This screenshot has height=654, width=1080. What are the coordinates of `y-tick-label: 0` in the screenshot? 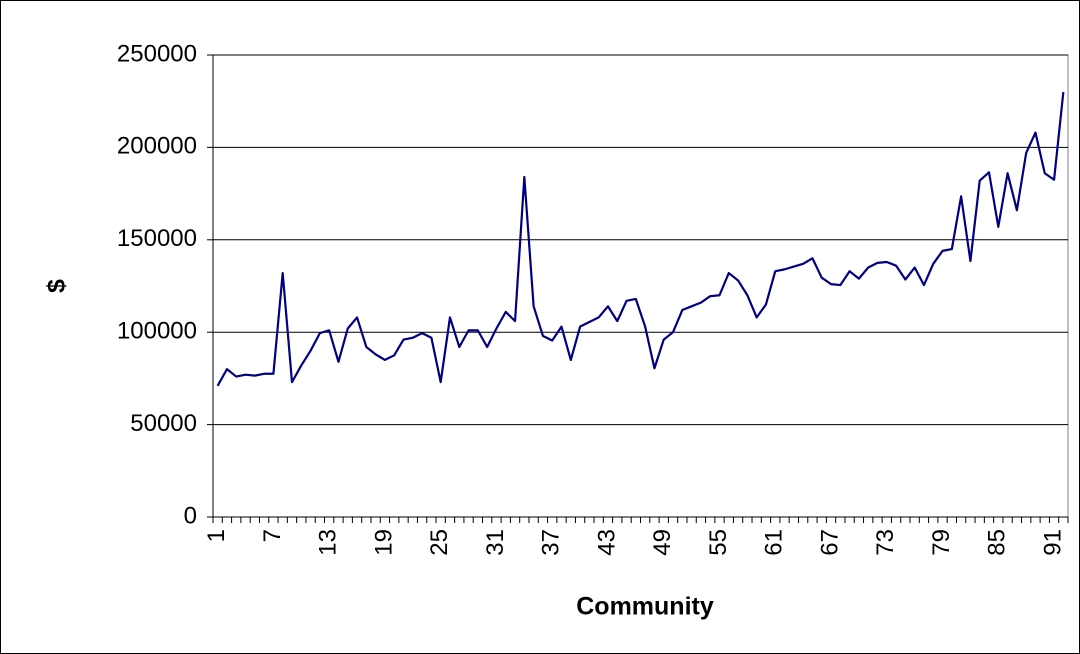 It's located at (190, 515).